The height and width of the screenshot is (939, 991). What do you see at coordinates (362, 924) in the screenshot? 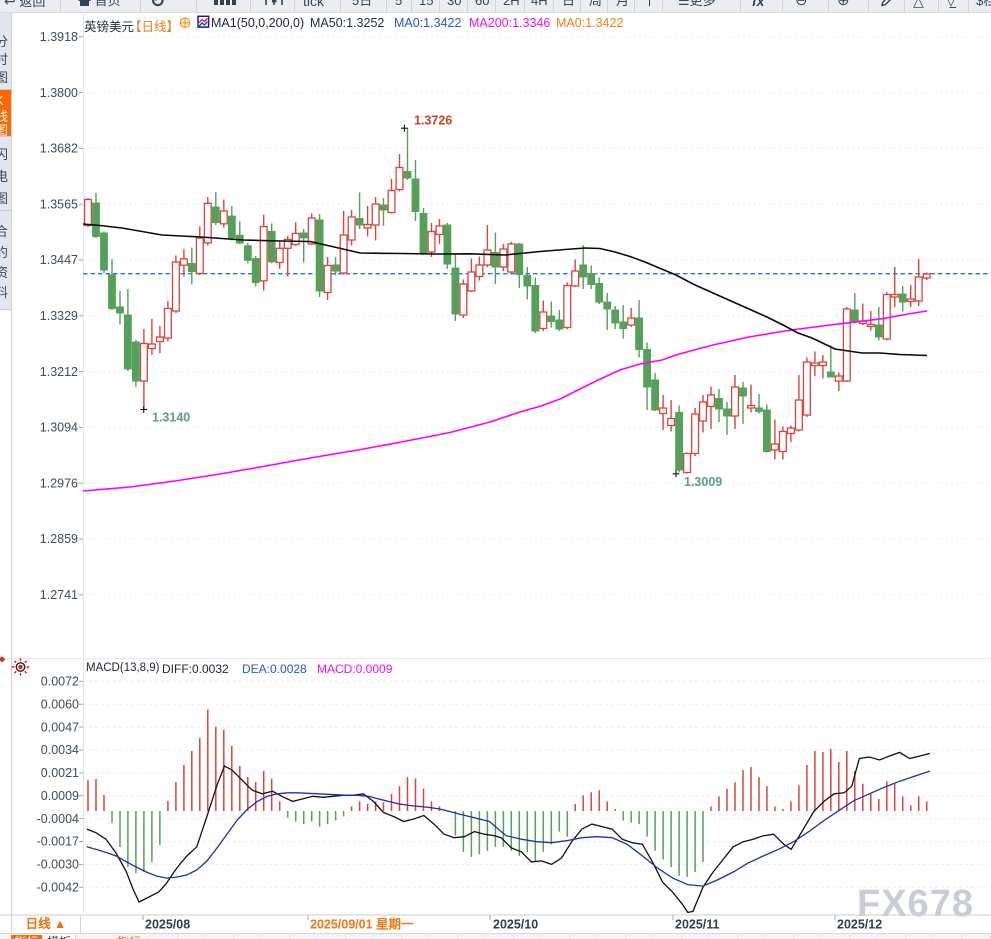
I see `svg-text: 2025/09/01 星期一` at bounding box center [362, 924].